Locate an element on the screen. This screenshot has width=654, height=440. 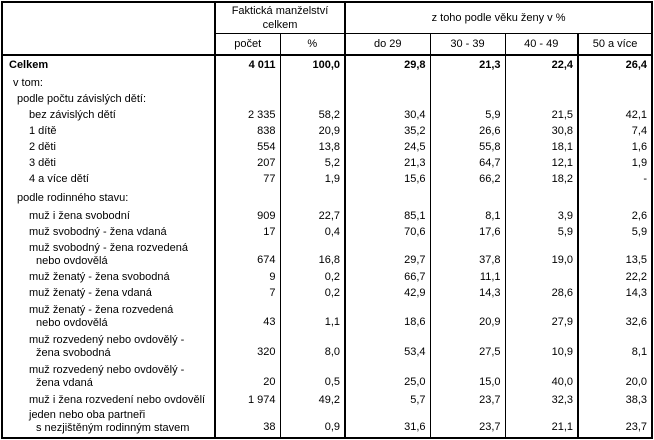
cell-value: 674 is located at coordinates (248, 255).